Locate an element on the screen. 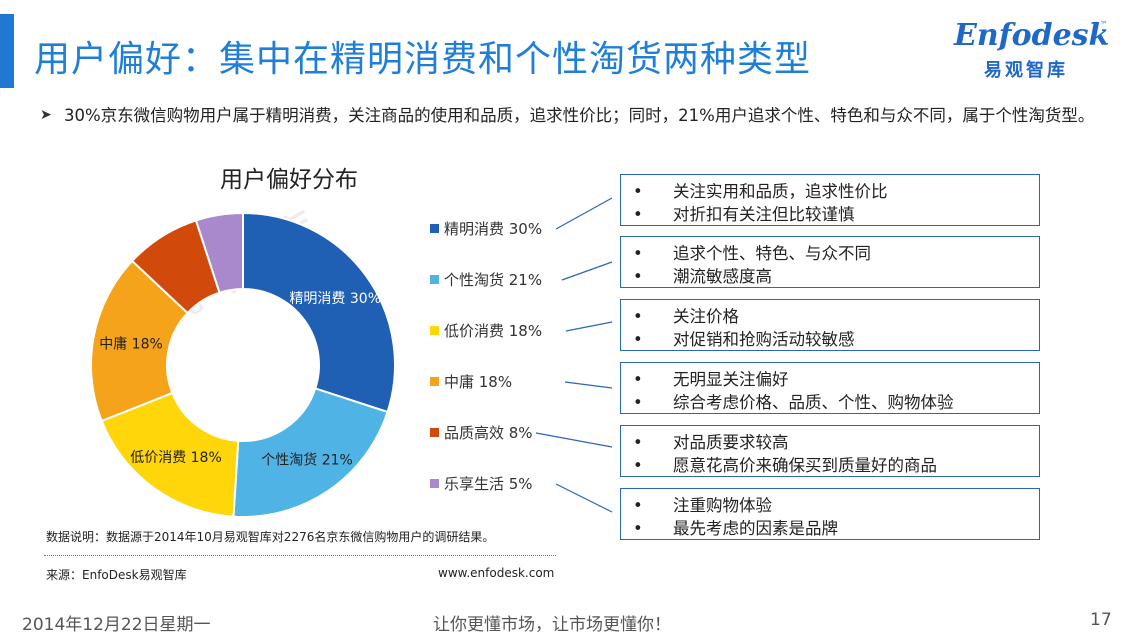 Image resolution: width=1135 pixels, height=636 pixels. page-number: 17 is located at coordinates (1101, 620).